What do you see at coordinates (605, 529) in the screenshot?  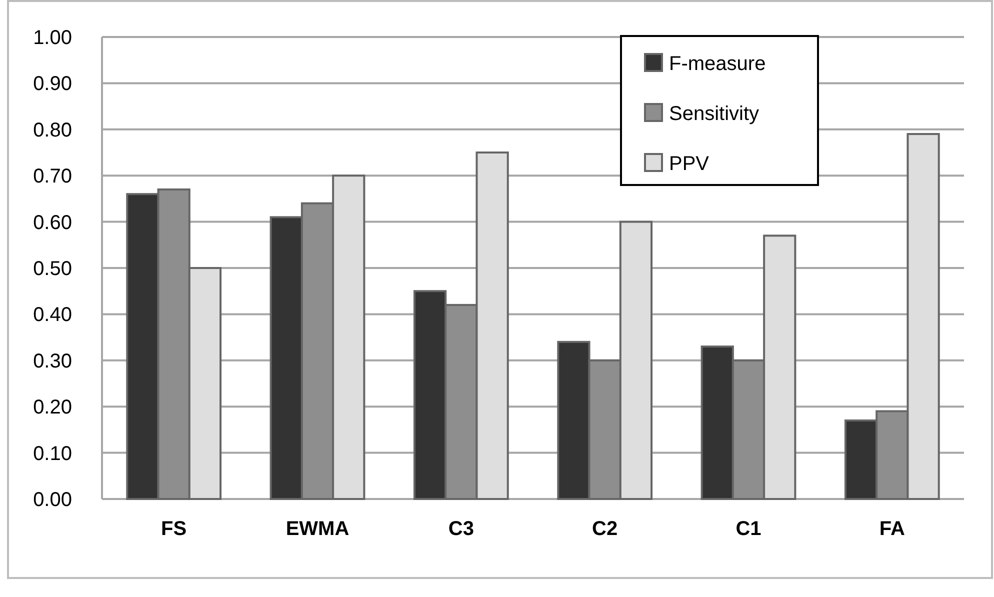 I see `x-tick-label: C2` at bounding box center [605, 529].